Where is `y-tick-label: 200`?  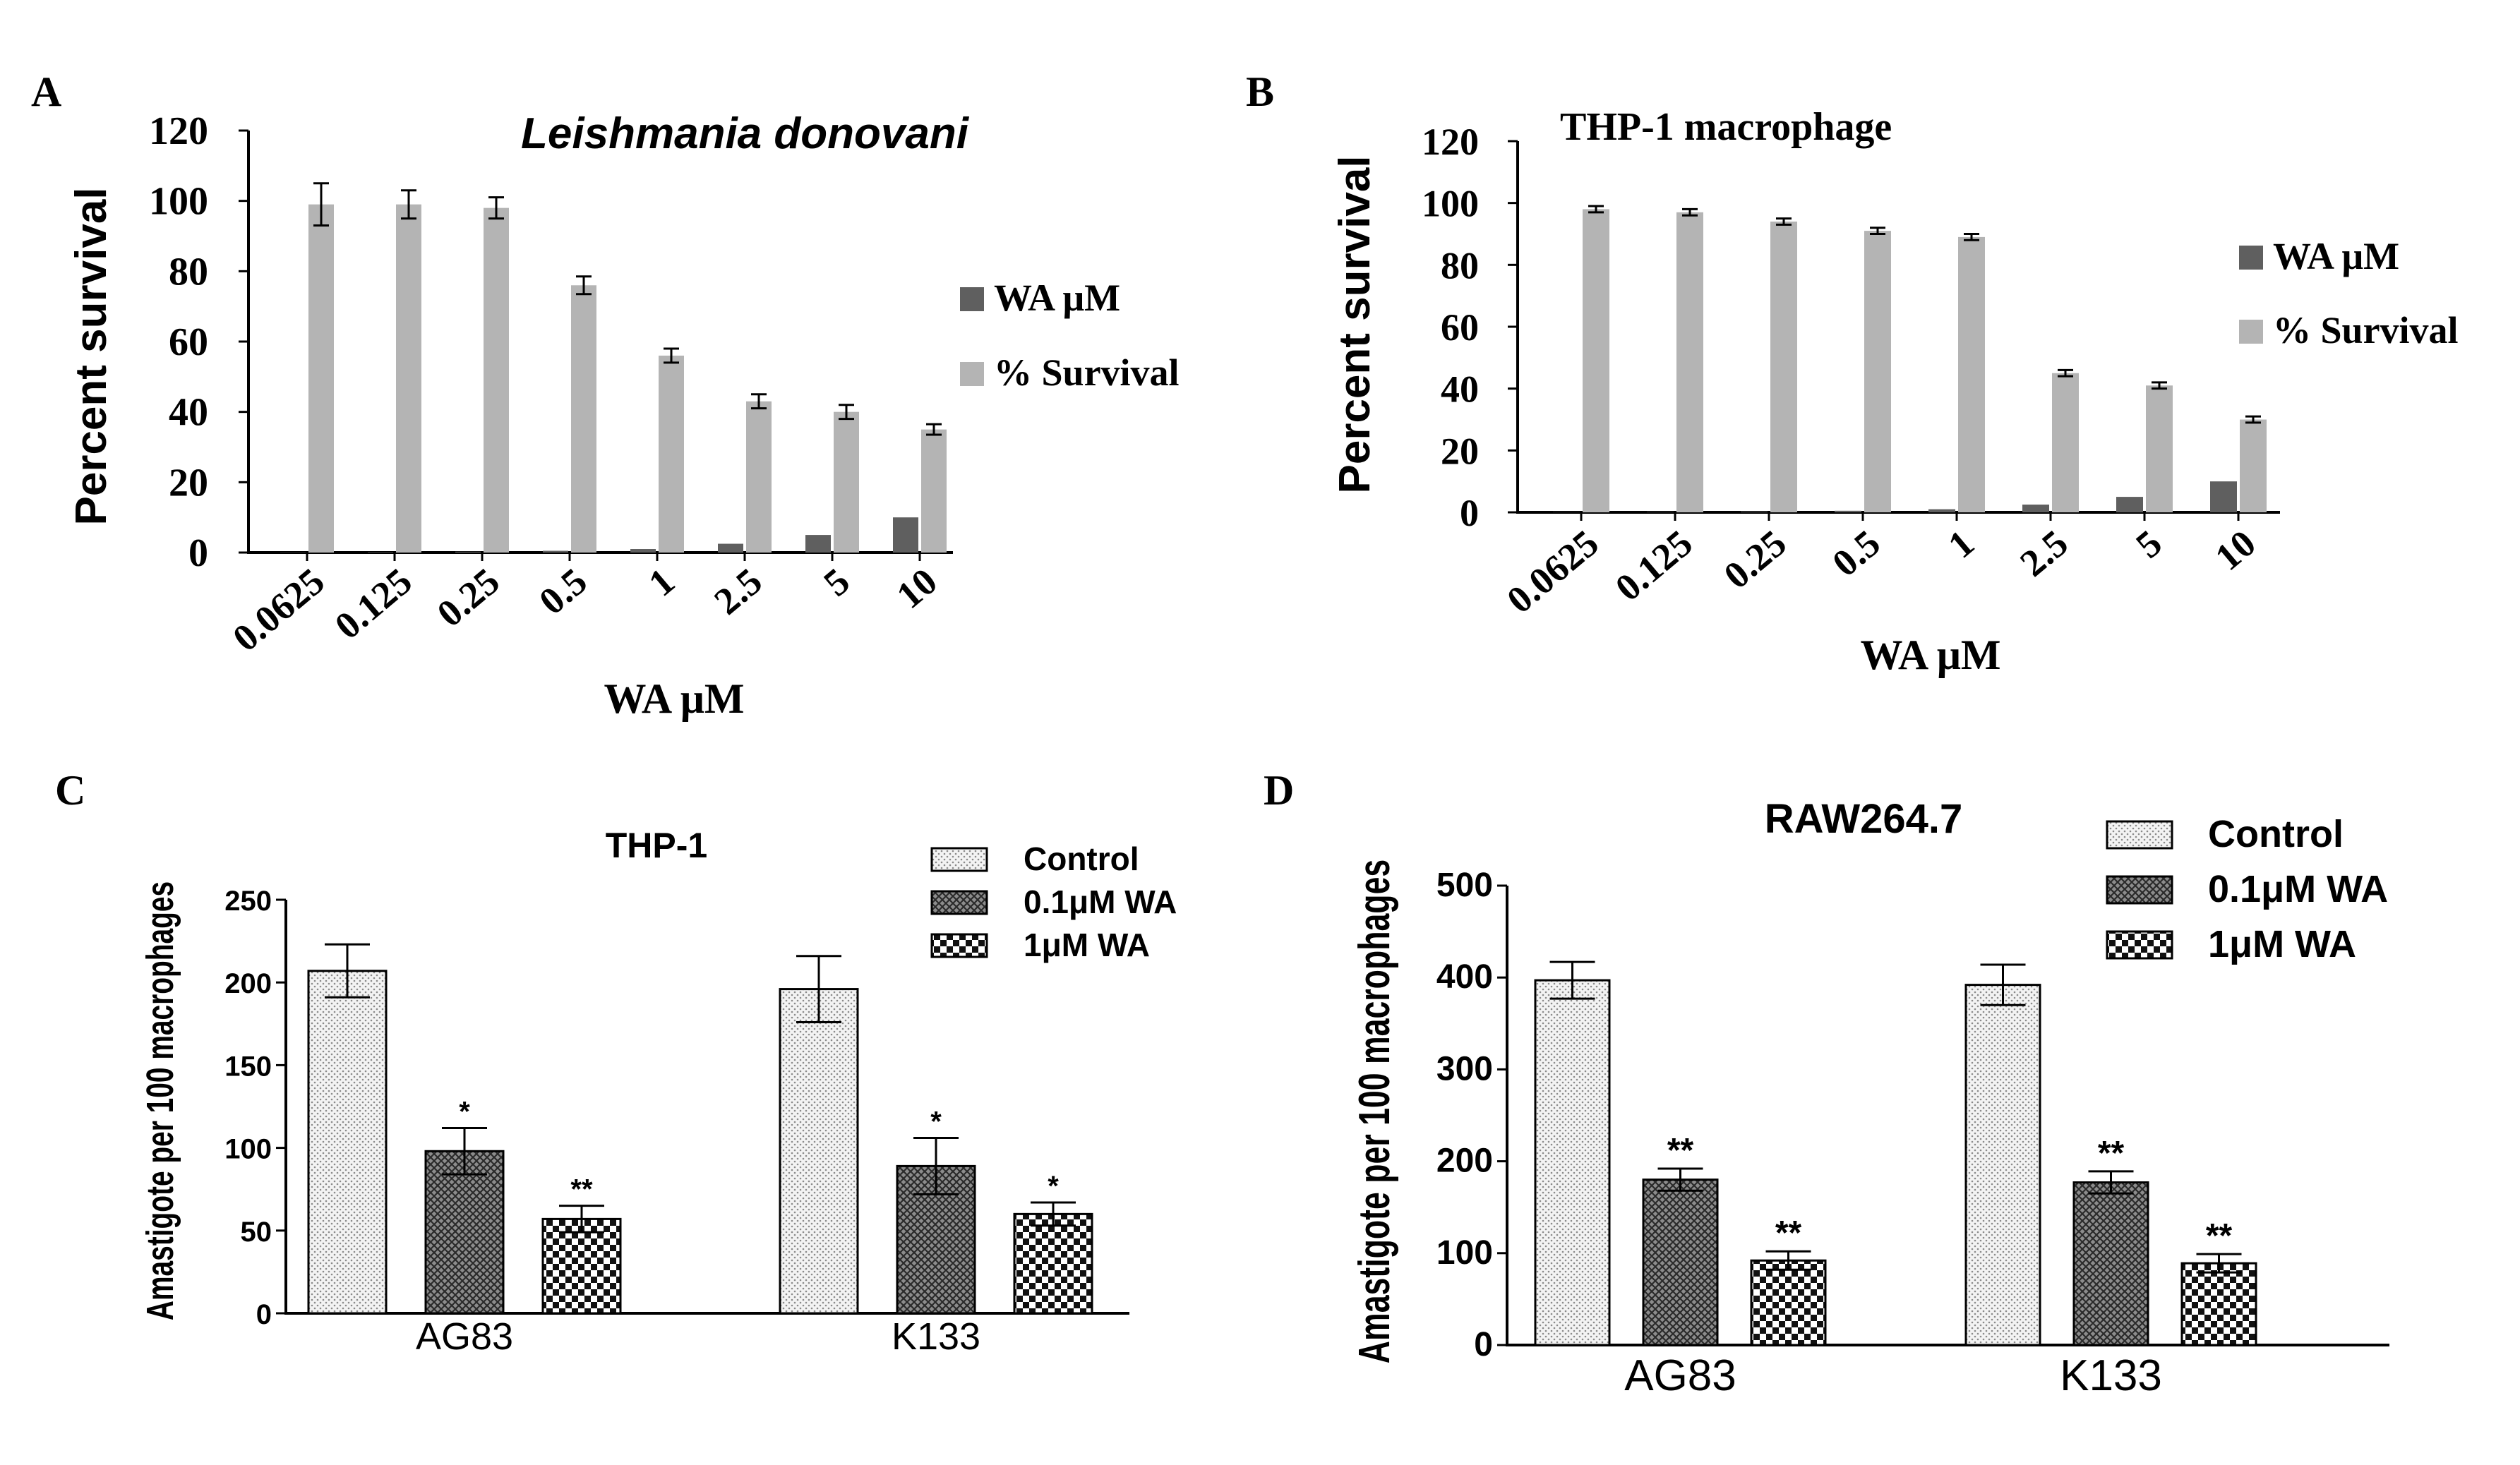
y-tick-label: 200 is located at coordinates (248, 983).